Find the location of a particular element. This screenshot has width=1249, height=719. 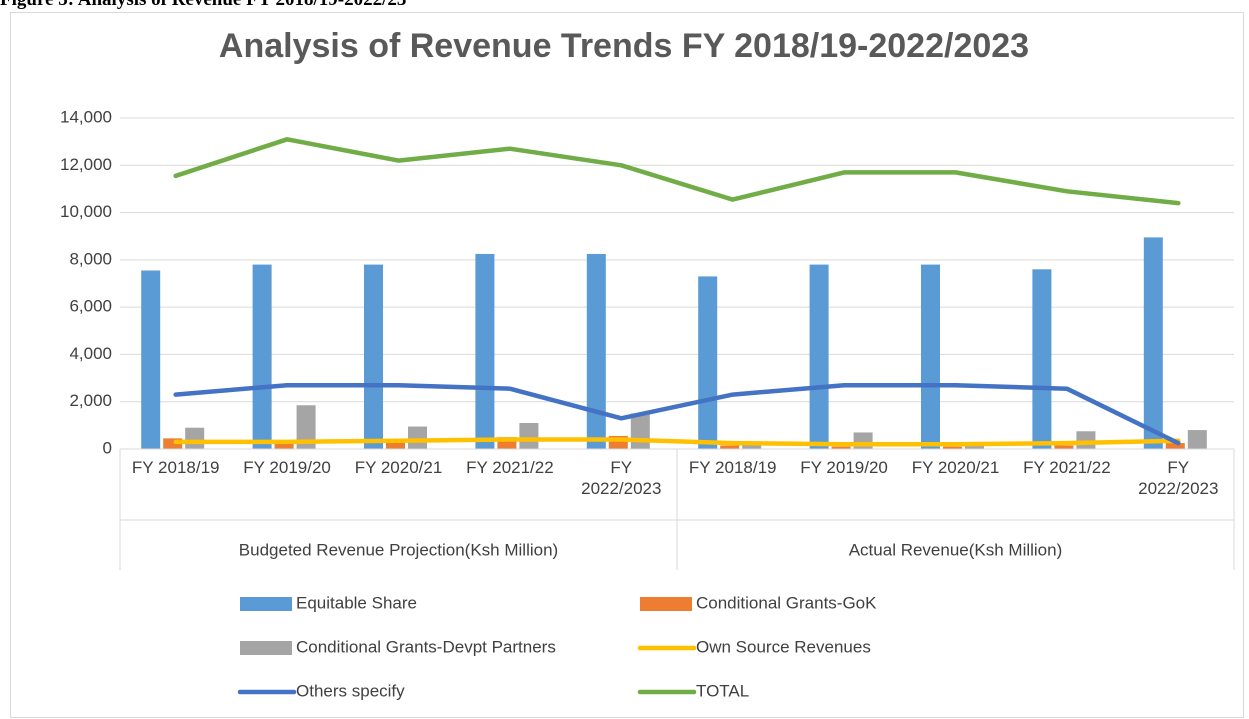

y-tick-label: 2,000 is located at coordinates (90, 400).